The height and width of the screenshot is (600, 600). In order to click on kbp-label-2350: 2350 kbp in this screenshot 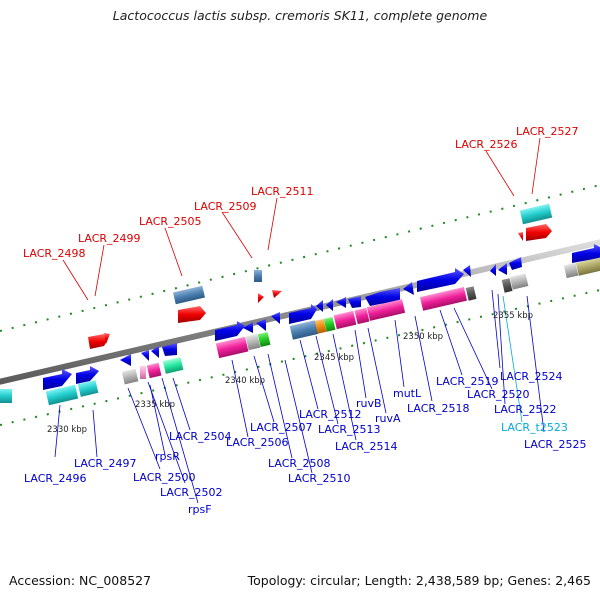, I will do `click(423, 337)`.